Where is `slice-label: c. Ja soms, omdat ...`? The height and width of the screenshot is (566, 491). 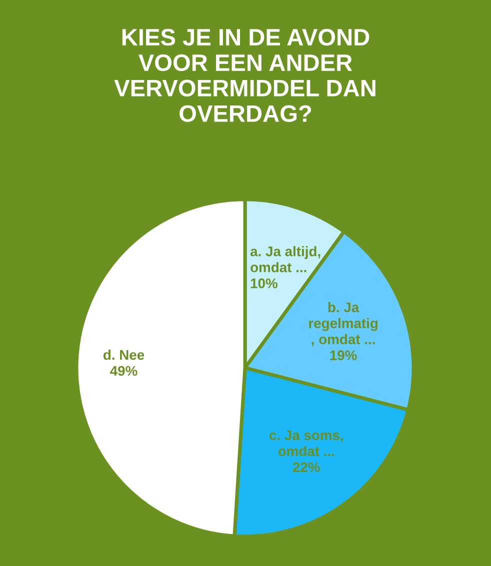 slice-label: c. Ja soms, omdat ... is located at coordinates (306, 443).